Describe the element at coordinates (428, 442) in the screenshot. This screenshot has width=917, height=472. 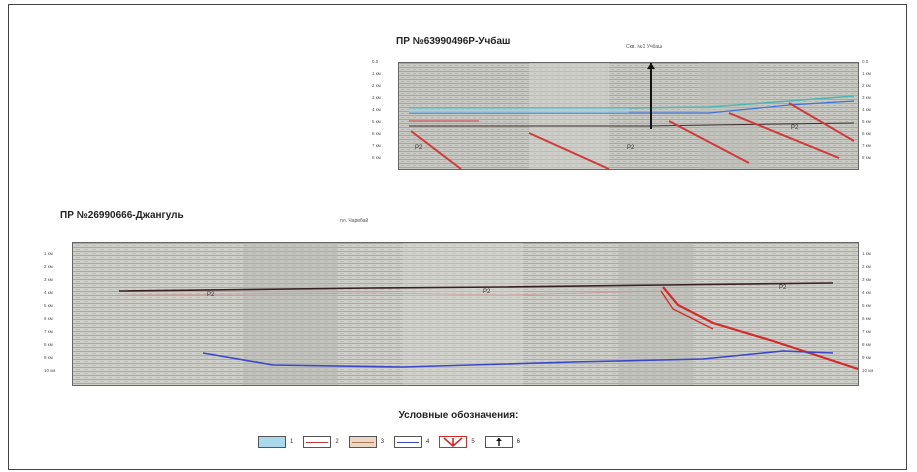
I see `legend-num: 4` at that location.